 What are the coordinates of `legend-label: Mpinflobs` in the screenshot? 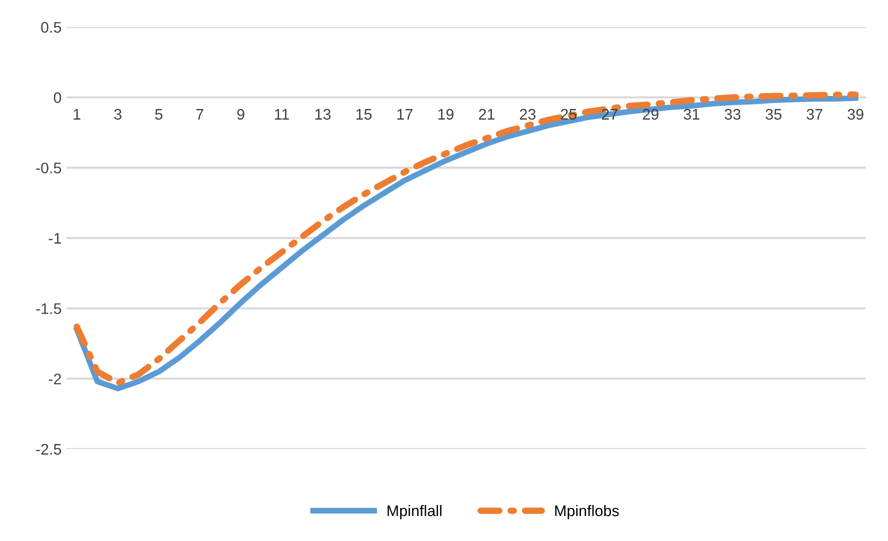 It's located at (587, 512).